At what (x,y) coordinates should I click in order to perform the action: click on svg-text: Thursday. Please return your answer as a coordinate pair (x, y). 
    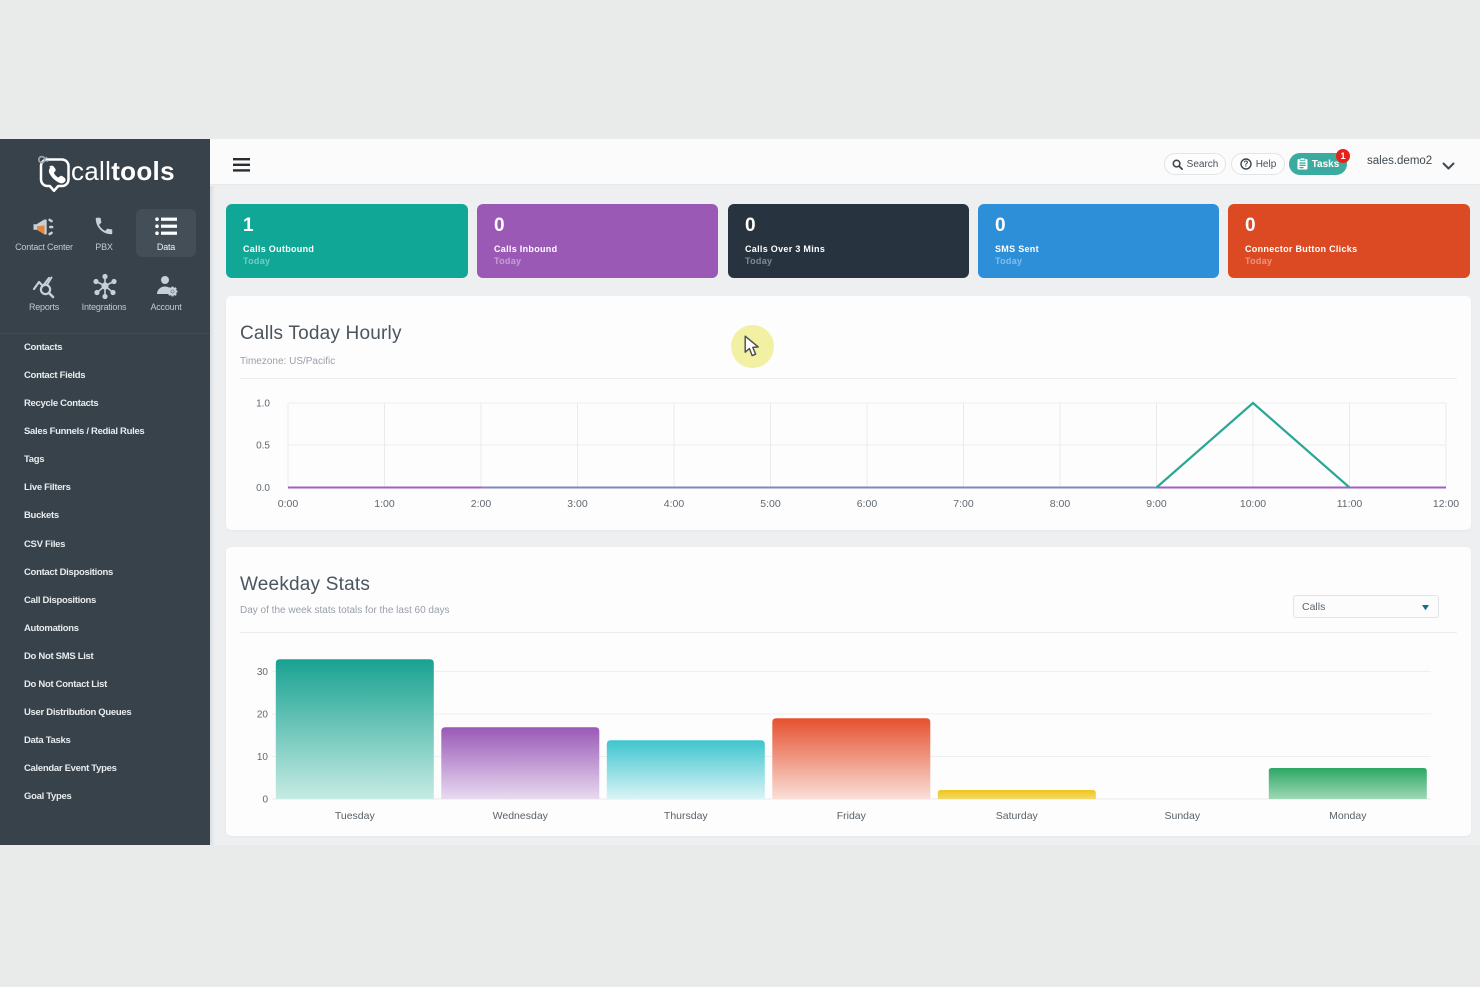
    Looking at the image, I should click on (686, 816).